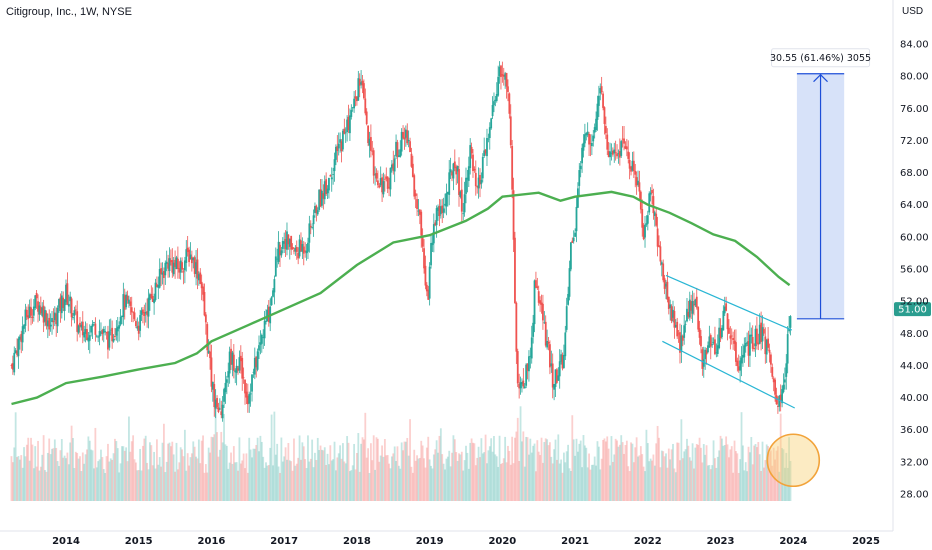  Describe the element at coordinates (866, 541) in the screenshot. I see `x-tick-label: 2025` at that location.